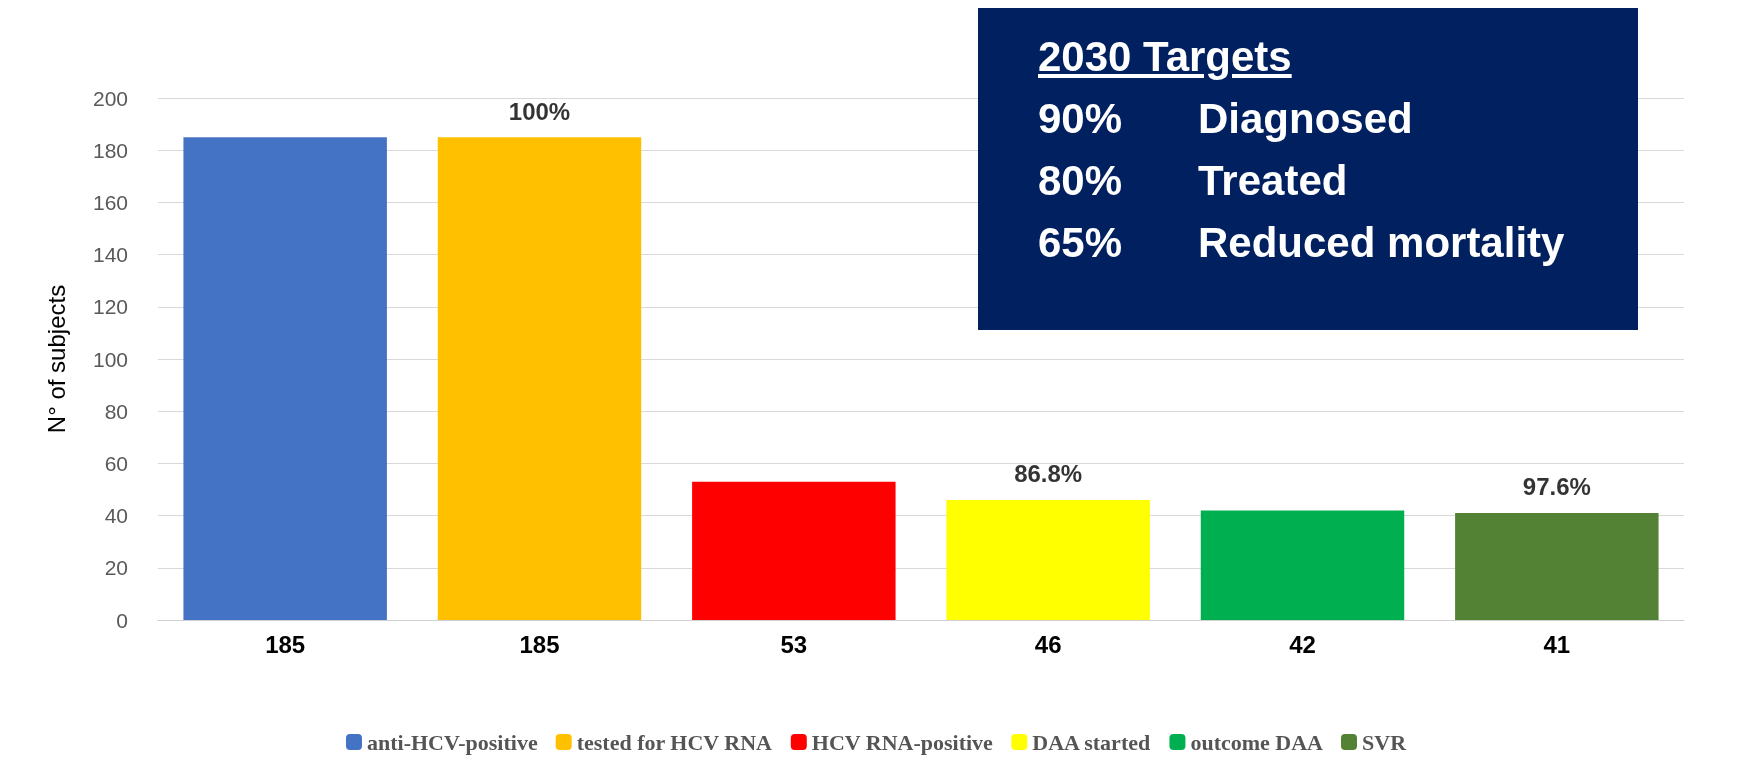 The height and width of the screenshot is (776, 1752). I want to click on y-tick-label: 80, so click(116, 411).